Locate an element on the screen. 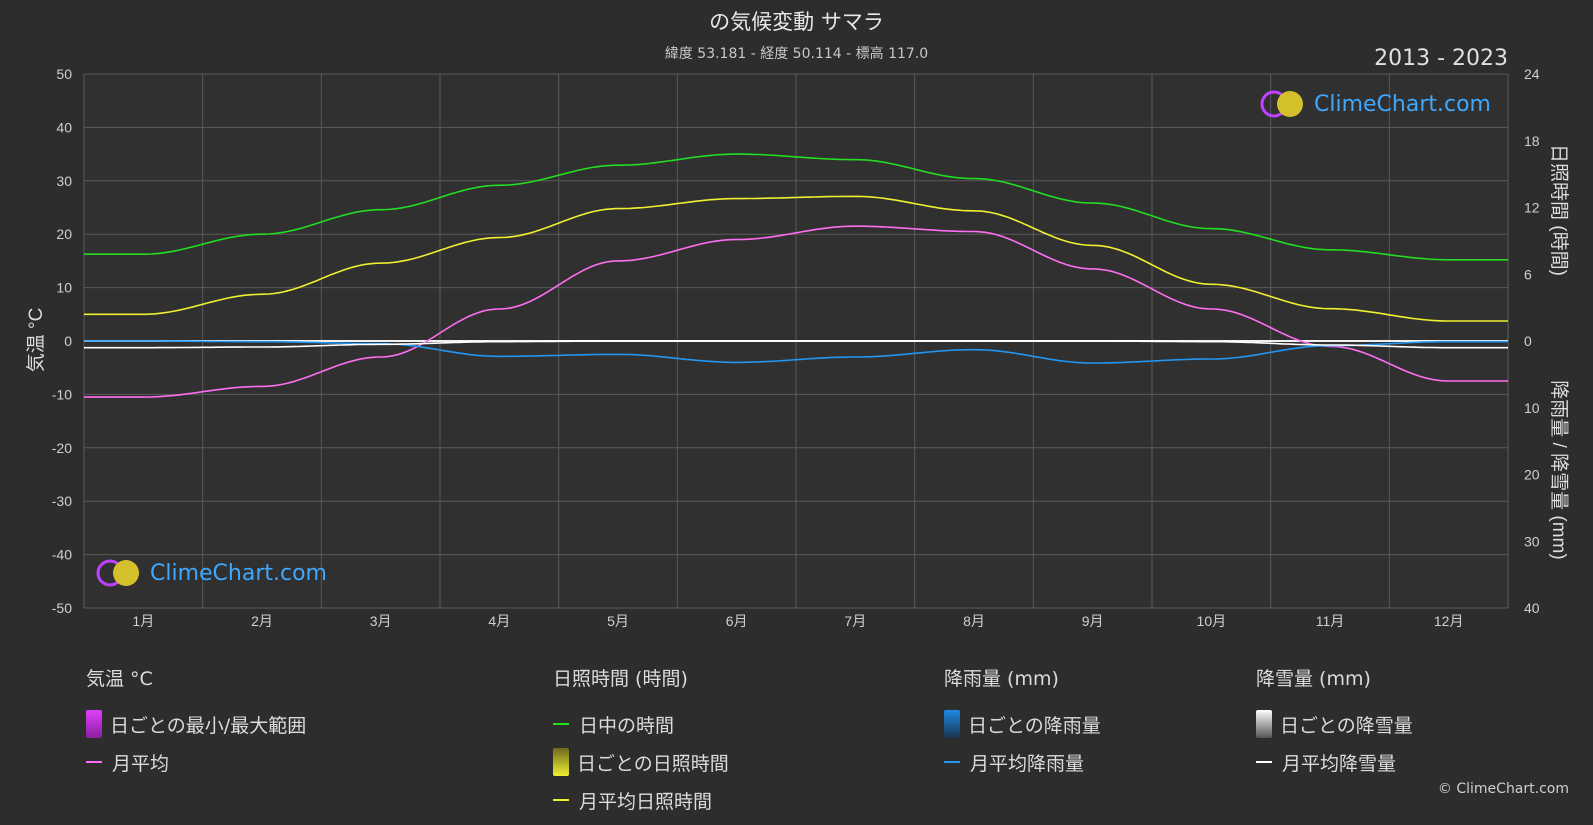 This screenshot has height=825, width=1593. temp-tick-label: 30 is located at coordinates (64, 181).